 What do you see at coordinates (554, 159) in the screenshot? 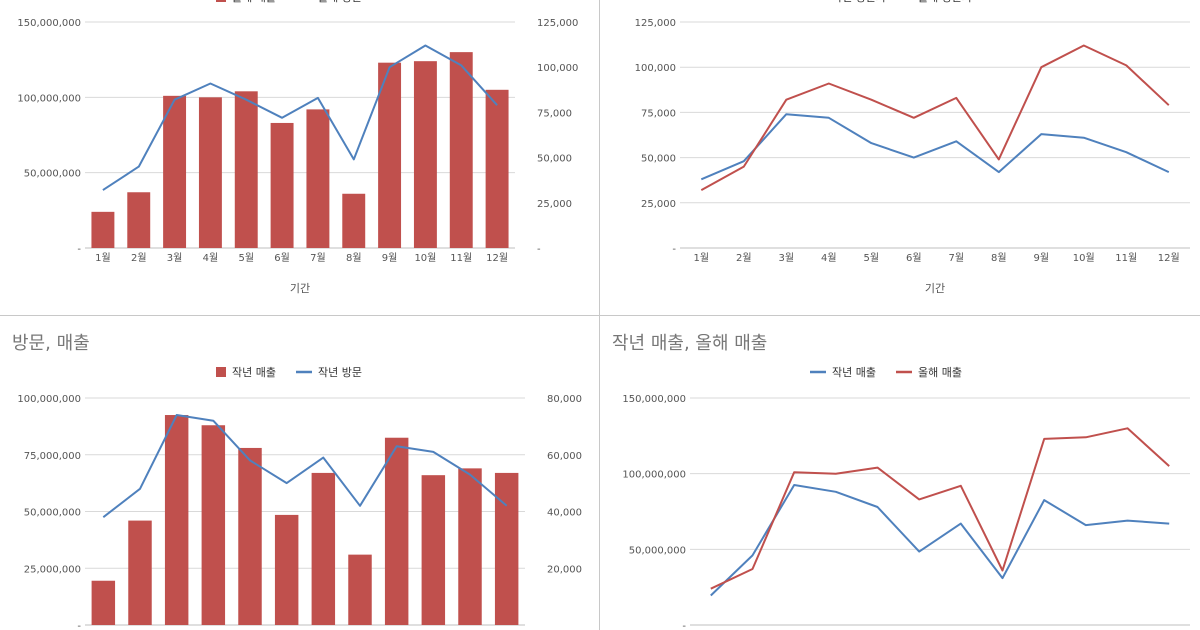
I see `y-right-tick-label: 50,000` at bounding box center [554, 159].